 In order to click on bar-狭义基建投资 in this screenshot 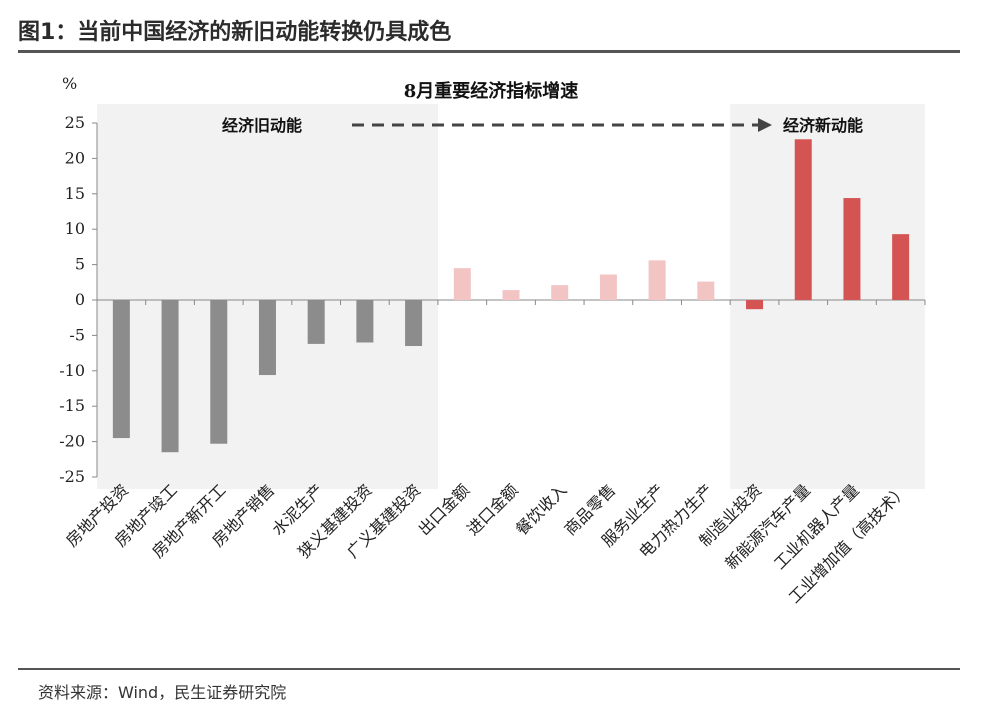, I will do `click(365, 321)`.